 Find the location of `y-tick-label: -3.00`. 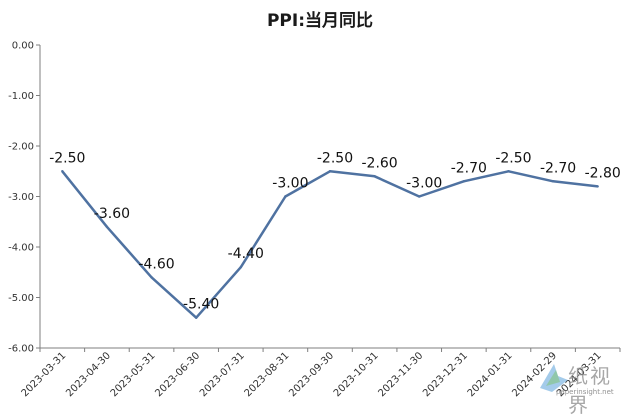

y-tick-label: -3.00 is located at coordinates (21, 197).